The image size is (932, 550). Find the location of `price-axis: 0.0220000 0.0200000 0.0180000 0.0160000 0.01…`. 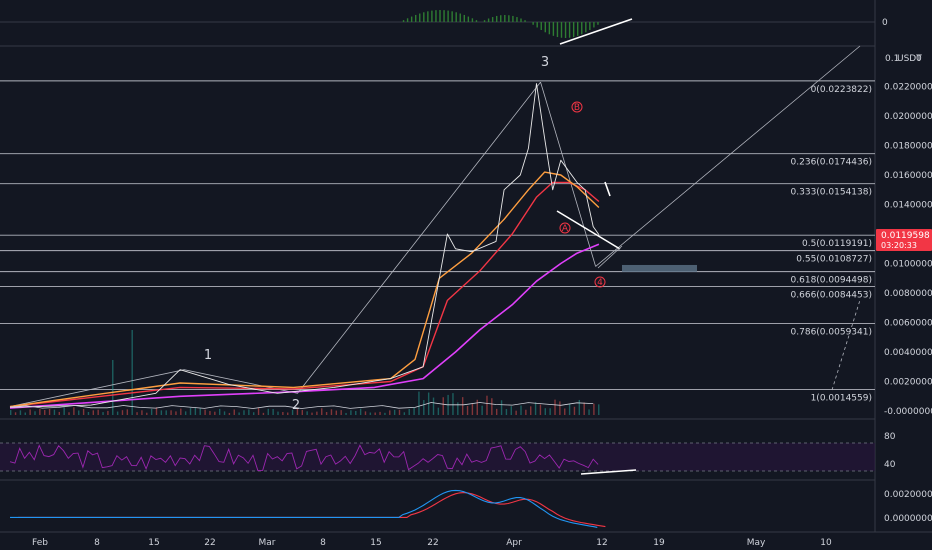

price-axis: 0.0220000 0.0200000 0.0180000 0.0160000 0.01… is located at coordinates (908, 250).